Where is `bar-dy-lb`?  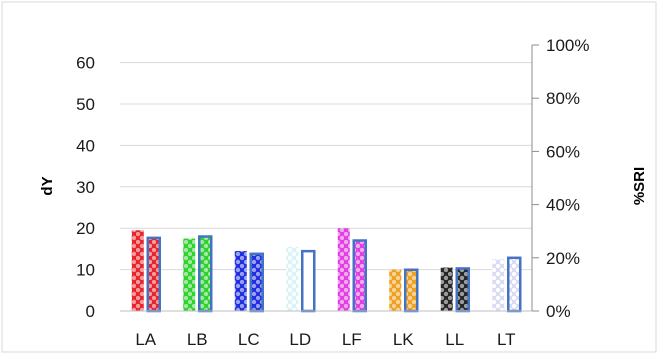 bar-dy-lb is located at coordinates (189, 274).